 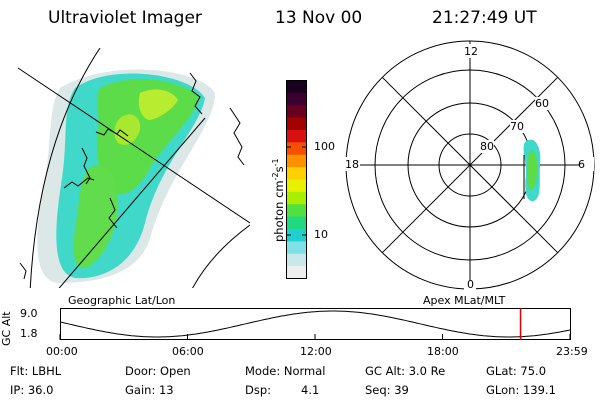 What do you see at coordinates (36, 371) in the screenshot?
I see `filter-status: Flt: LBHL` at bounding box center [36, 371].